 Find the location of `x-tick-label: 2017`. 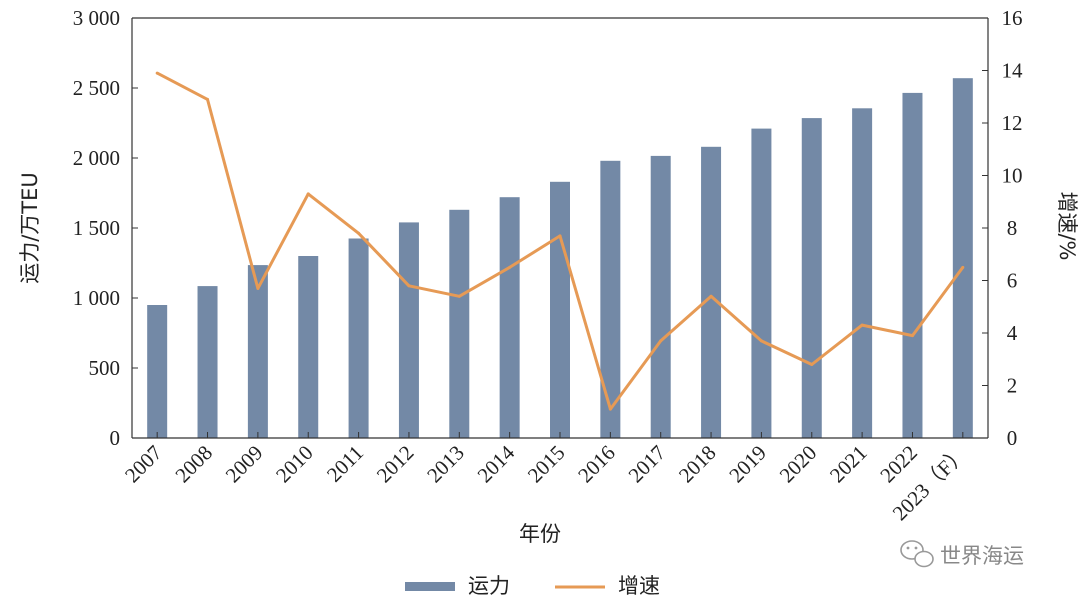

x-tick-label: 2017 is located at coordinates (647, 464).